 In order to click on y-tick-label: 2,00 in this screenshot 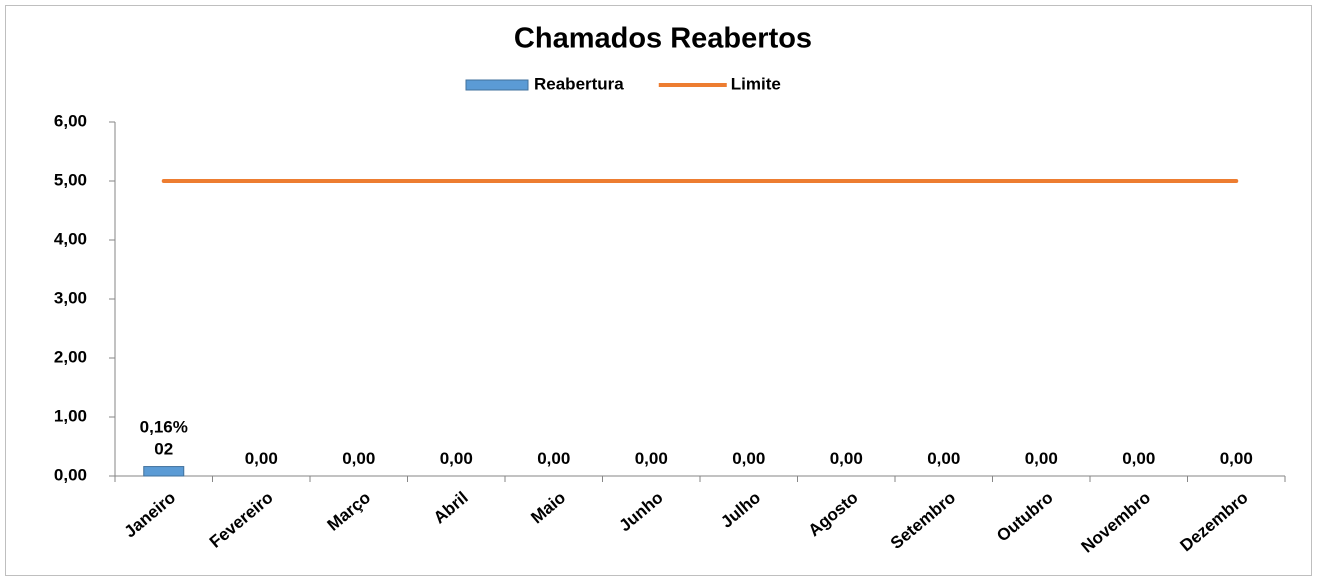, I will do `click(70, 356)`.